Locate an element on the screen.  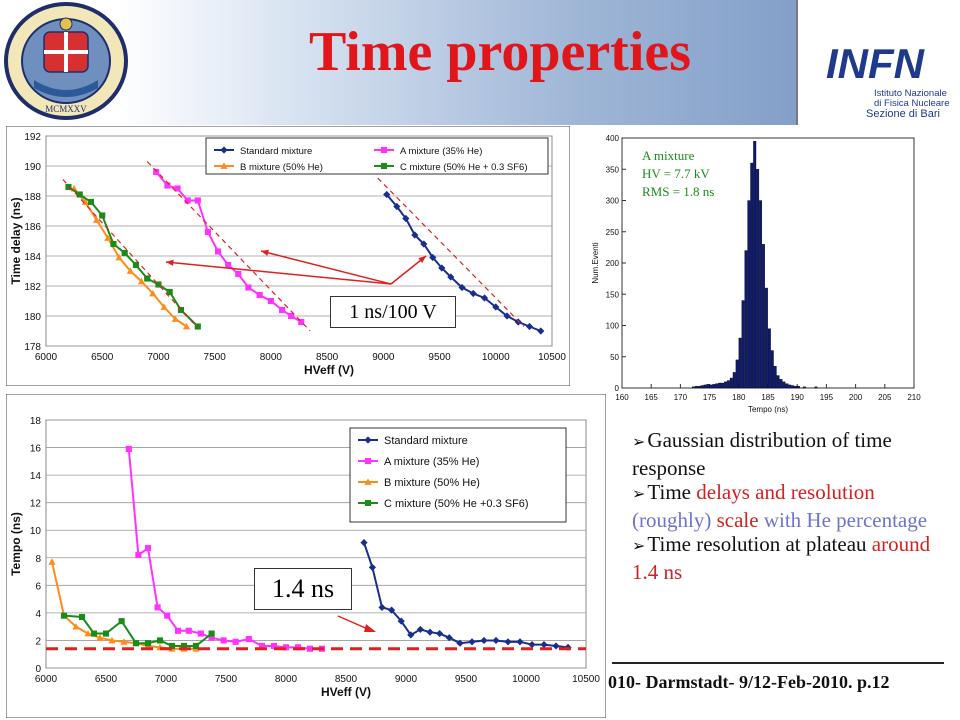
legend-label: C mixture (50% He + 0.3 SF6) is located at coordinates (464, 167).